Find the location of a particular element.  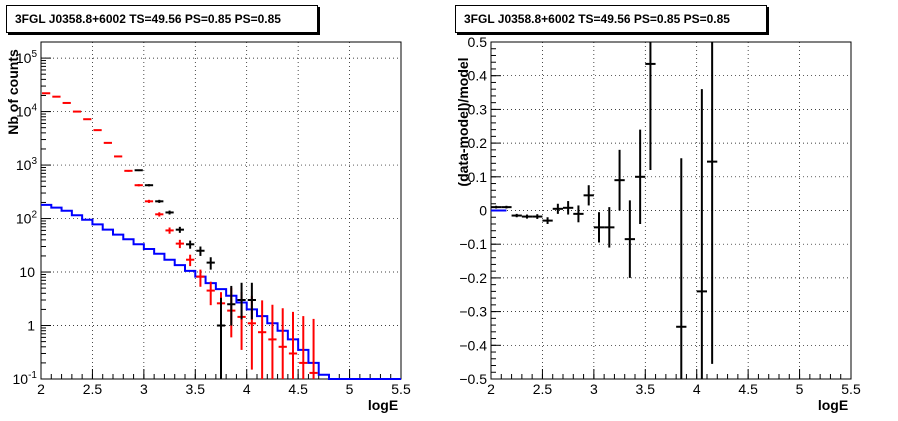

left-y-axis-label: Nb of counts is located at coordinates (13, 92).